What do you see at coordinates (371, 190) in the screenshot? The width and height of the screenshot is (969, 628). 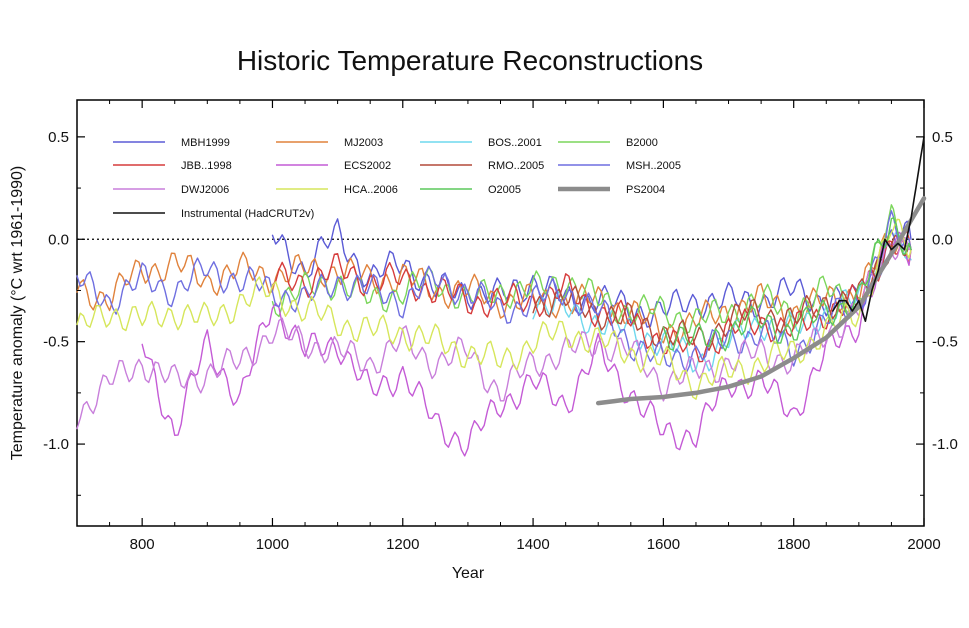 I see `legend-label-hca-2006: HCA..2006` at bounding box center [371, 190].